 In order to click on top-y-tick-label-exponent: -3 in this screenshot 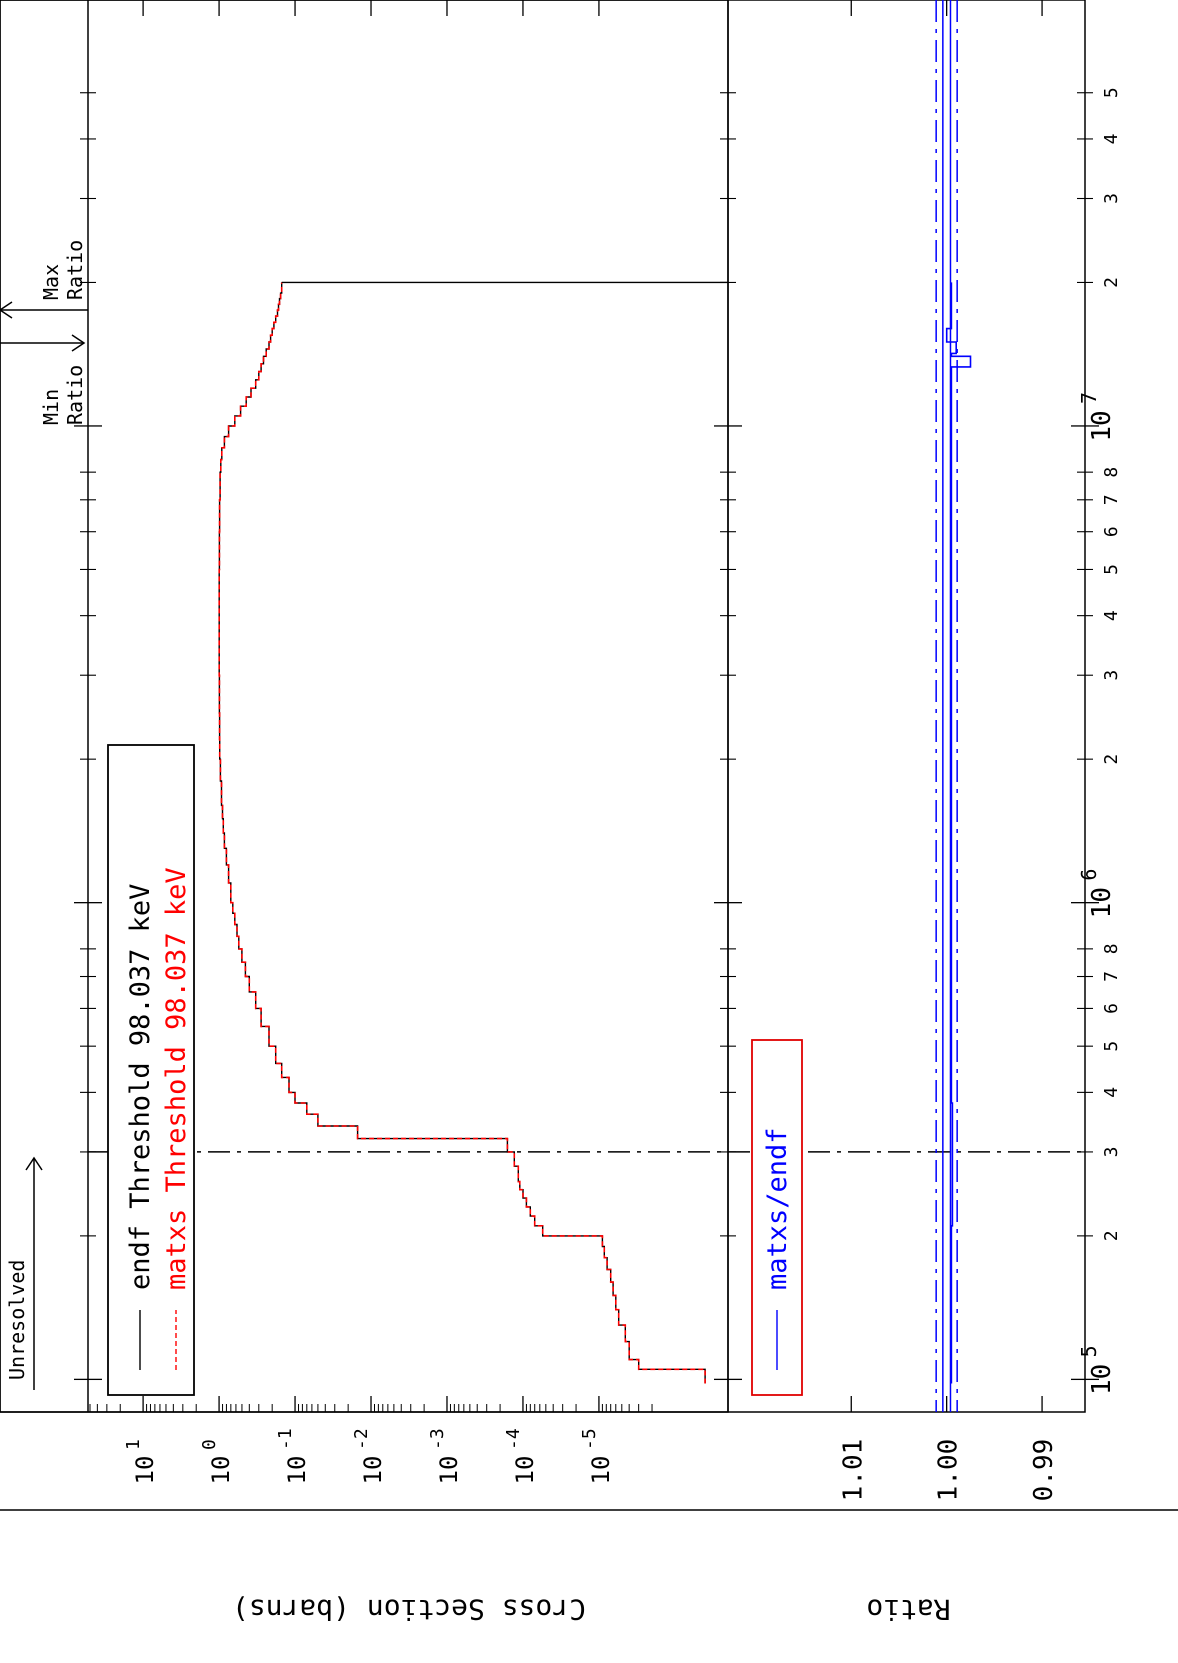, I will do `click(437, 1439)`.